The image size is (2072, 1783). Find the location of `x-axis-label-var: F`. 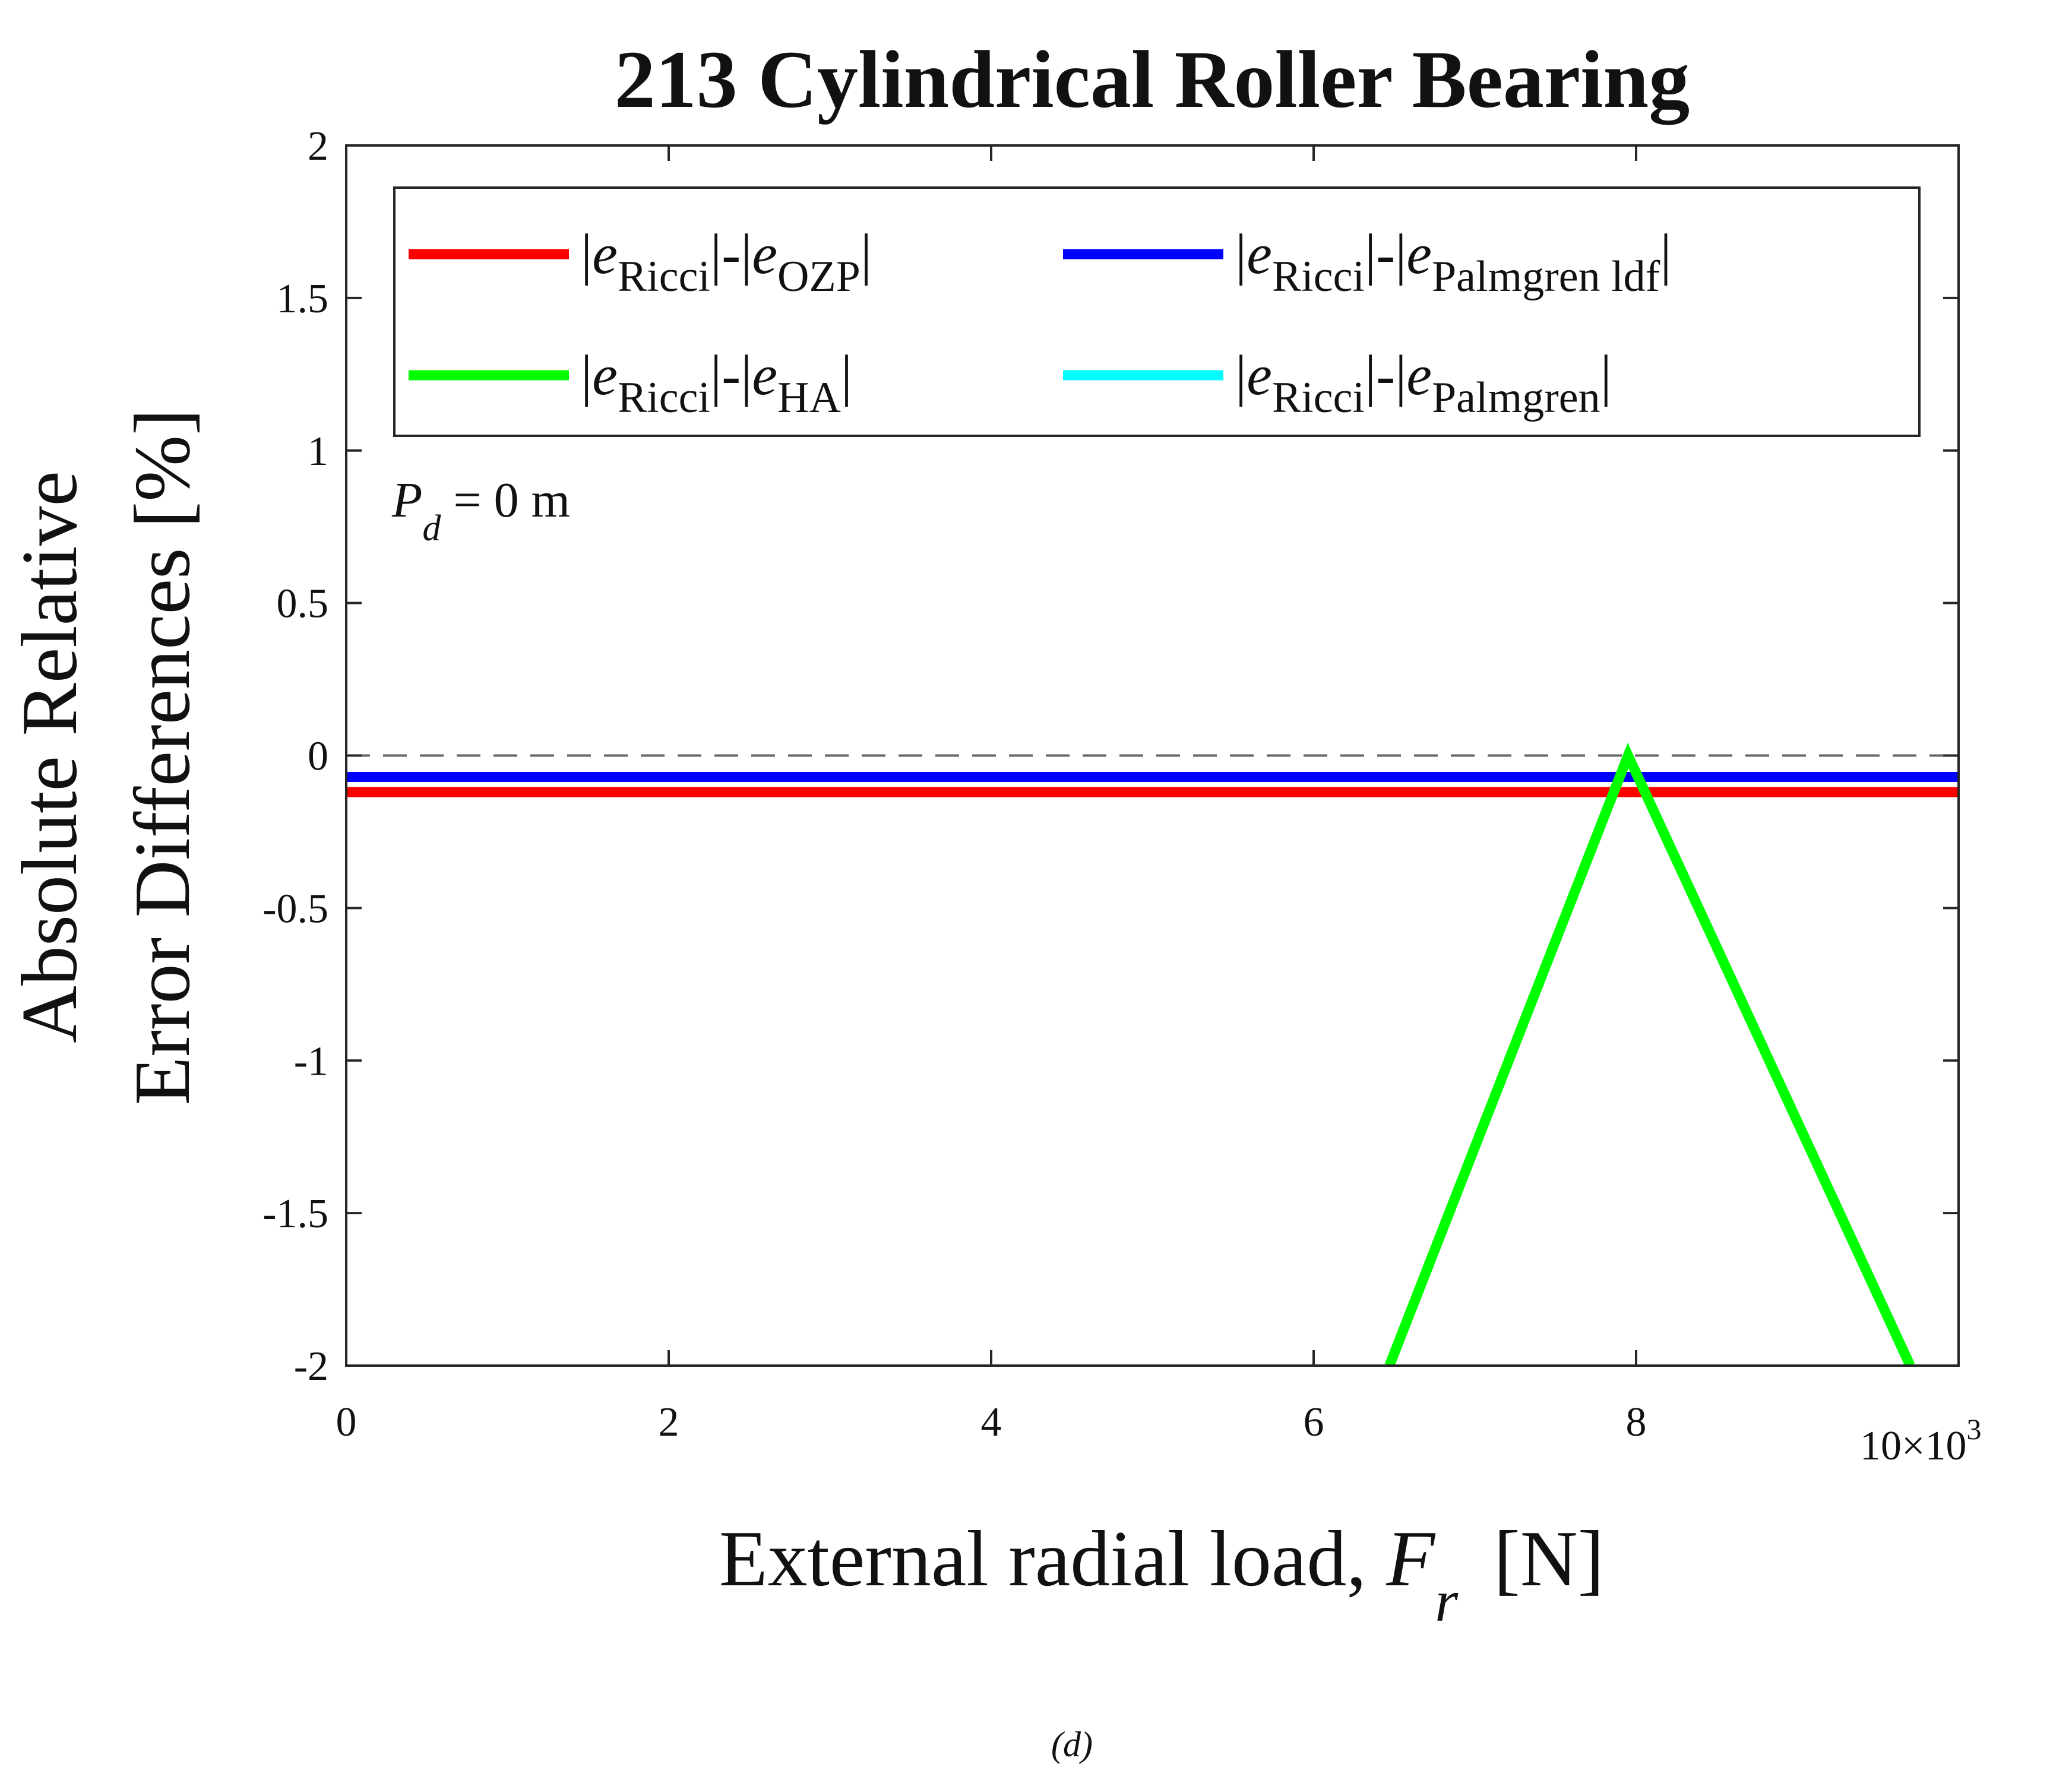

x-axis-label-var: F is located at coordinates (1410, 1559).